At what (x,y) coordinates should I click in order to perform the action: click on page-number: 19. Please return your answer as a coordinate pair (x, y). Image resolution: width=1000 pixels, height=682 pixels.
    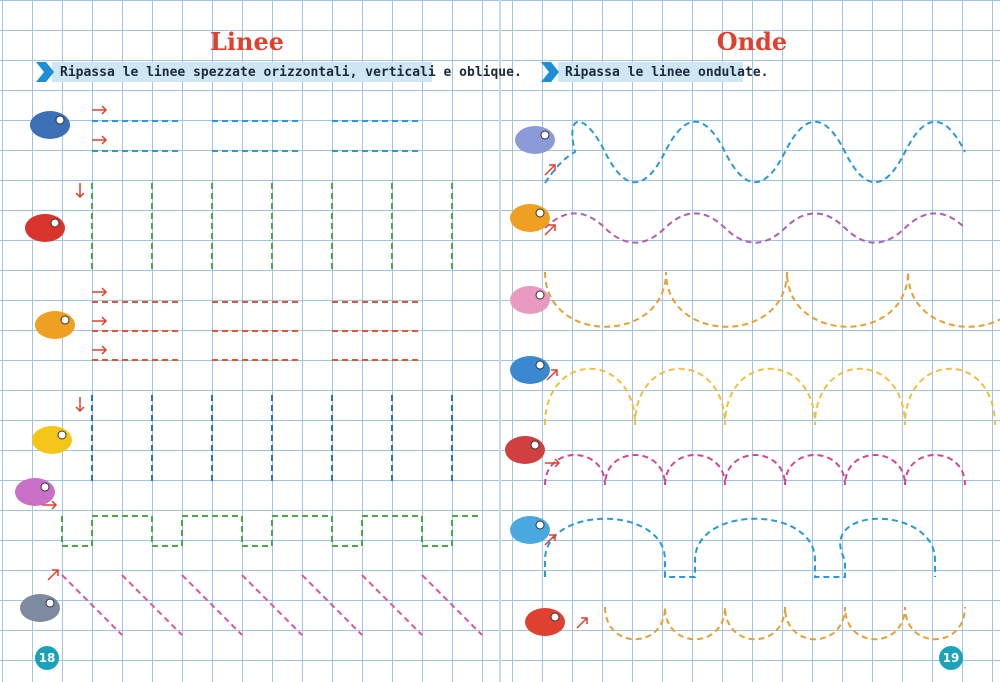
    Looking at the image, I should click on (951, 658).